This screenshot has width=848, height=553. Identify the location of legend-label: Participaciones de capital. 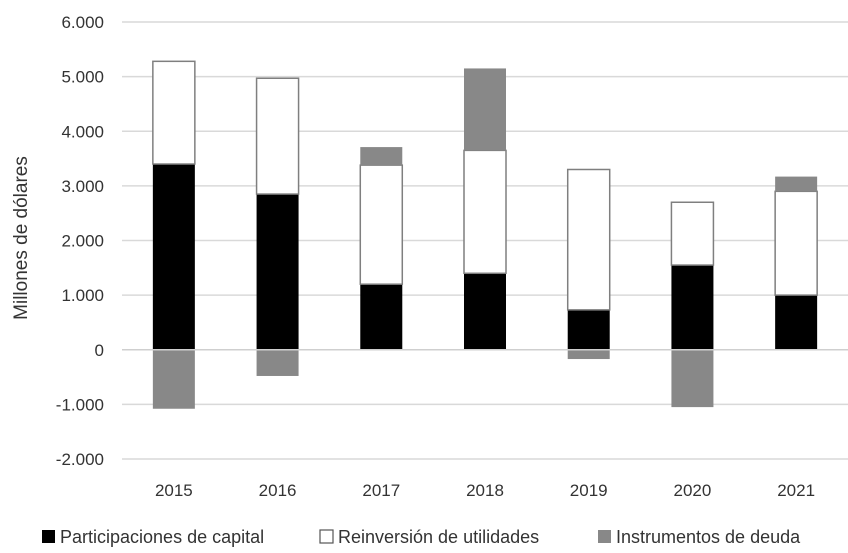
(162, 537).